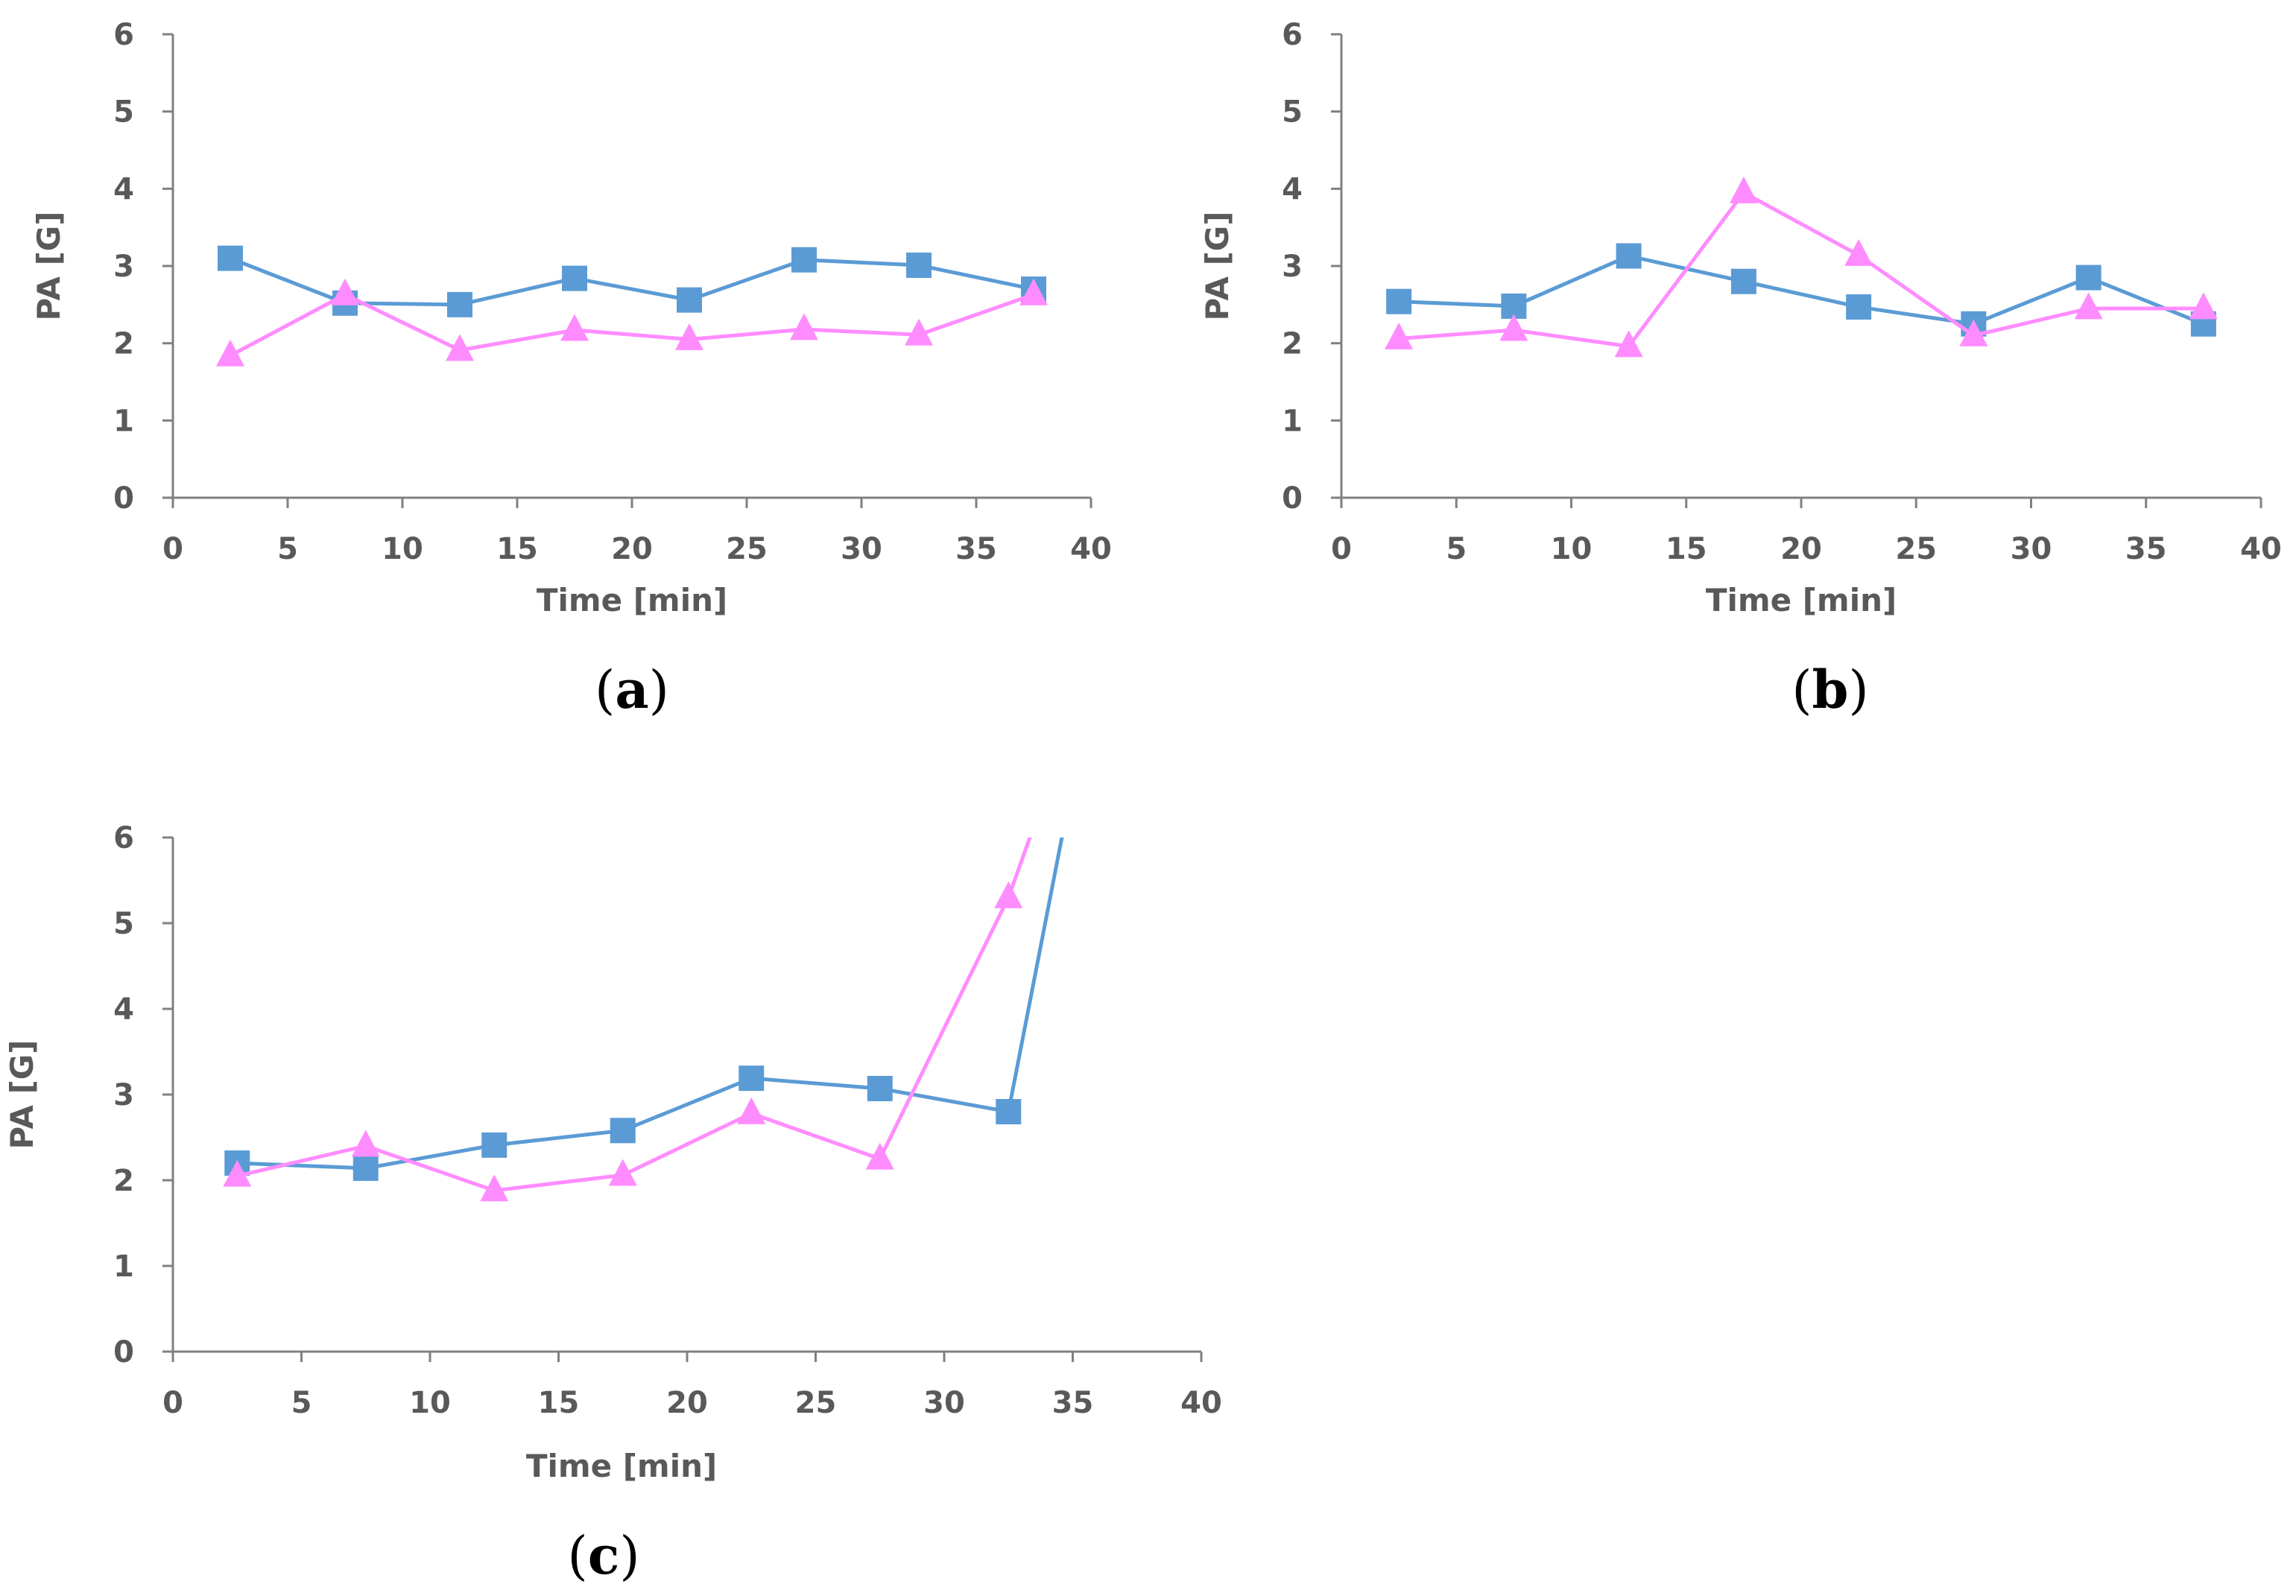  Describe the element at coordinates (603, 1555) in the screenshot. I see `panel-label: (c)` at that location.